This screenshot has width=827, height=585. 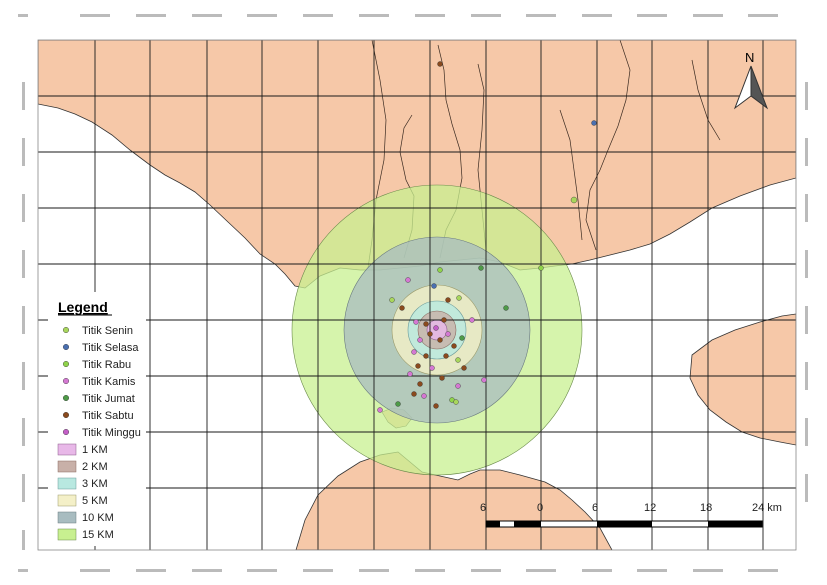 I want to click on legend-swatch-2km, so click(x=67, y=466).